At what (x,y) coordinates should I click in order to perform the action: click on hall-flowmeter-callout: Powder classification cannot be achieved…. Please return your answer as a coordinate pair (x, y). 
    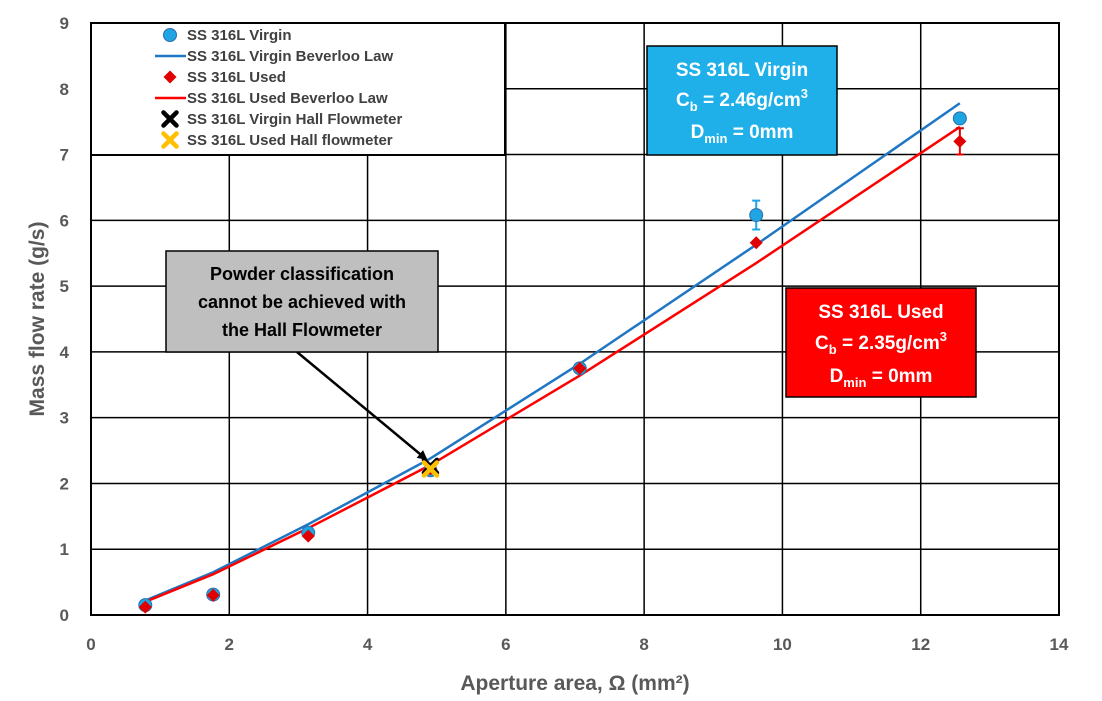
    Looking at the image, I should click on (302, 355).